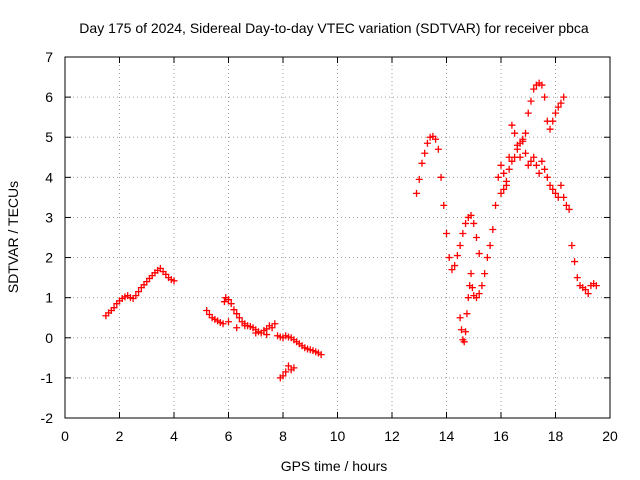 The height and width of the screenshot is (480, 640). I want to click on x-tick-label: 12, so click(392, 436).